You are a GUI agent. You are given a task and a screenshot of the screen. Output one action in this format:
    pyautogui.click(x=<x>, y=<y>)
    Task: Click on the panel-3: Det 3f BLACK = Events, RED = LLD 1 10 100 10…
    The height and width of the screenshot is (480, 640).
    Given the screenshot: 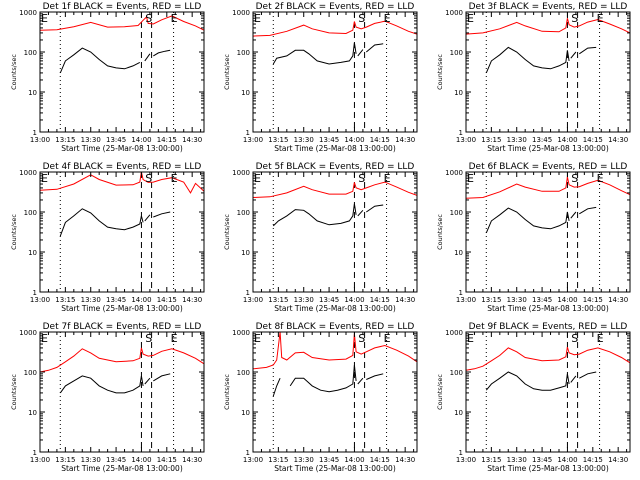 What is the action you would take?
    pyautogui.click(x=533, y=77)
    